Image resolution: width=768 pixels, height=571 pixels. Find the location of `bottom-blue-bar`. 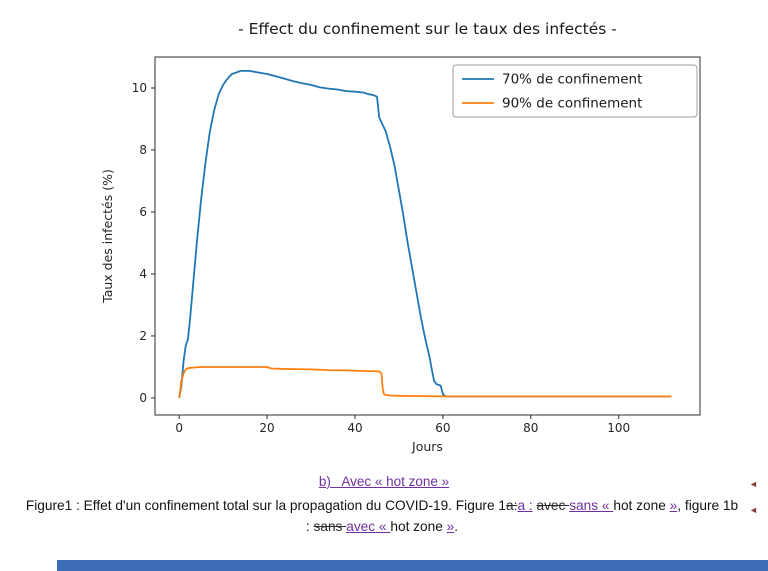

bottom-blue-bar is located at coordinates (412, 565).